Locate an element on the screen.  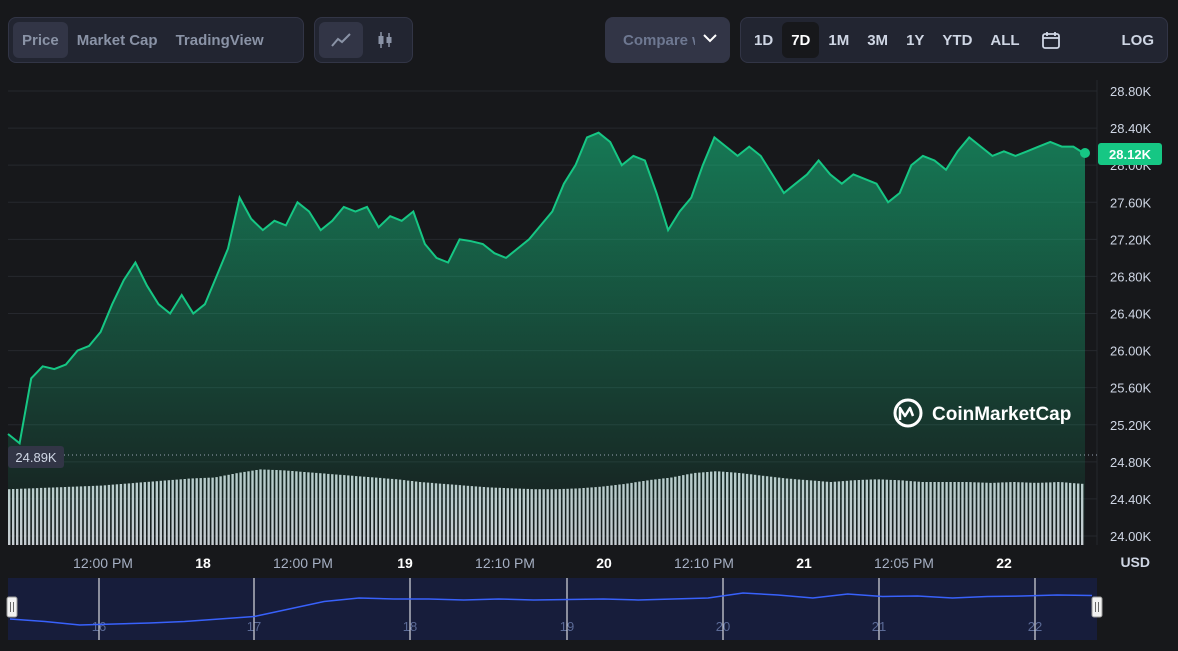
x-tick-label: 18 is located at coordinates (203, 563).